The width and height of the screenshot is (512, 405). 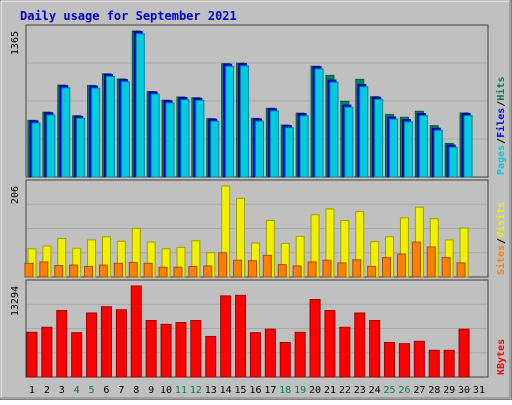 I want to click on x-tick-label-day-28: 28, so click(x=434, y=390).